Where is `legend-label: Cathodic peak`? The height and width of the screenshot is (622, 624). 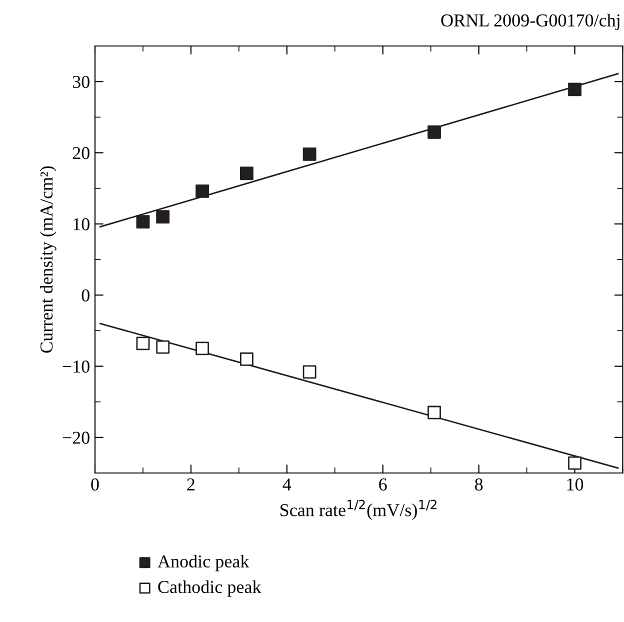
legend-label: Cathodic peak is located at coordinates (210, 588).